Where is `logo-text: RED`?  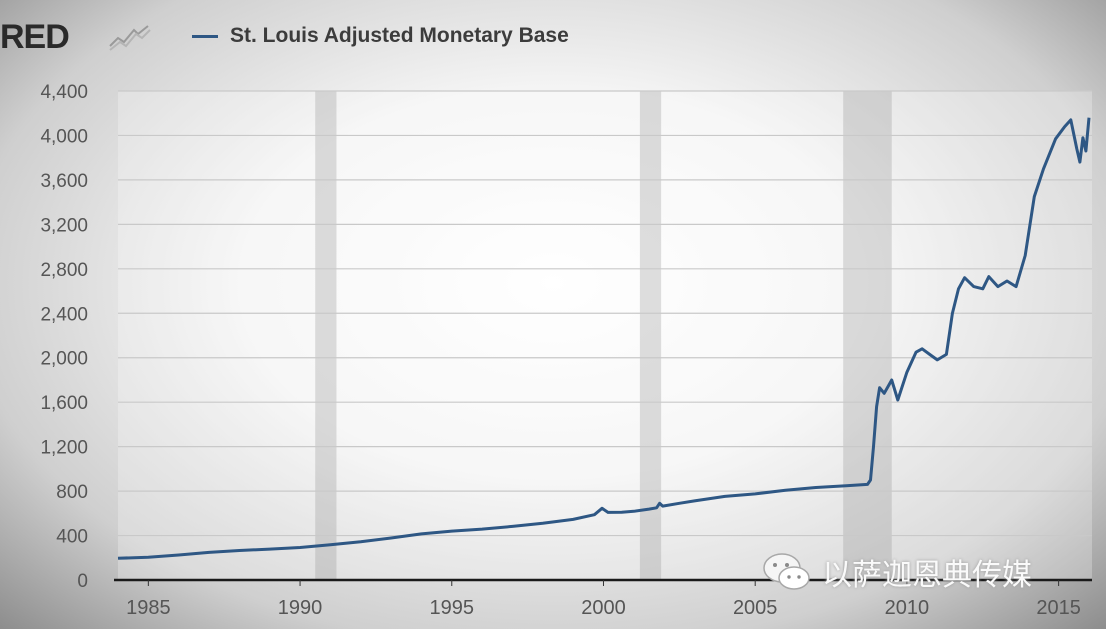 logo-text: RED is located at coordinates (35, 37).